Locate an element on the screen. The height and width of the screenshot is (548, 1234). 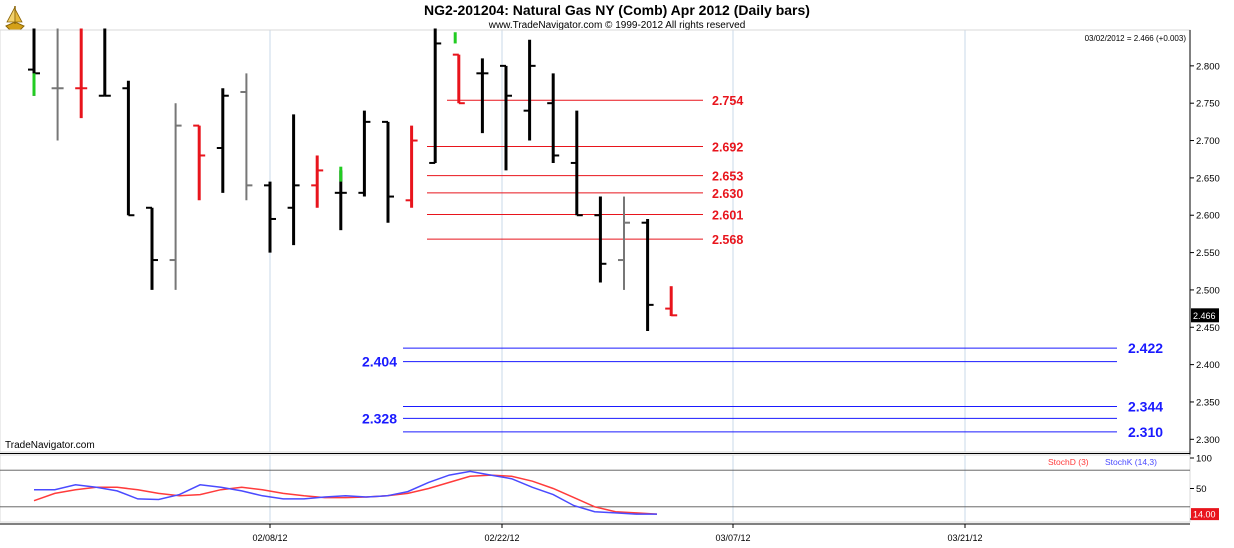
stoch-legend-k: StochK (14,3) is located at coordinates (1131, 462).